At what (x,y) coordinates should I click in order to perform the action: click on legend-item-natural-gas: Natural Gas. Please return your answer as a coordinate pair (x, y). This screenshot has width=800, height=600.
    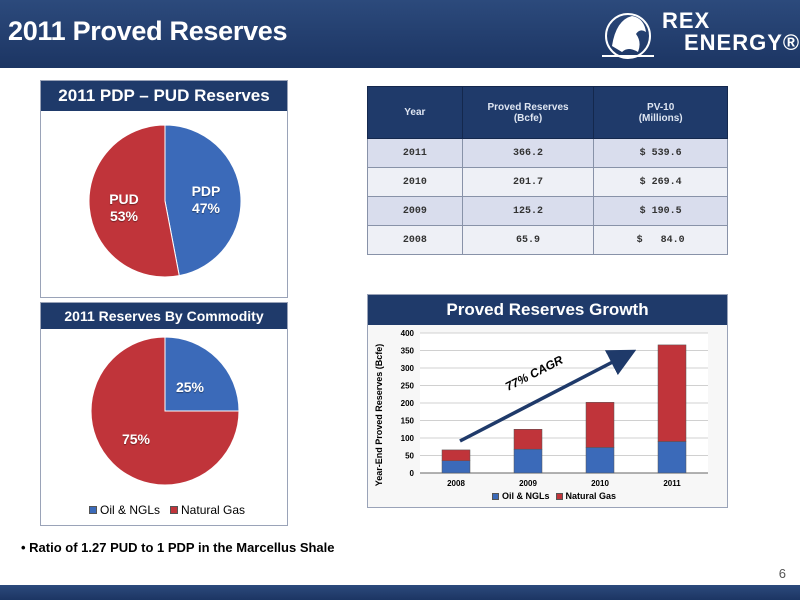
    Looking at the image, I should click on (207, 510).